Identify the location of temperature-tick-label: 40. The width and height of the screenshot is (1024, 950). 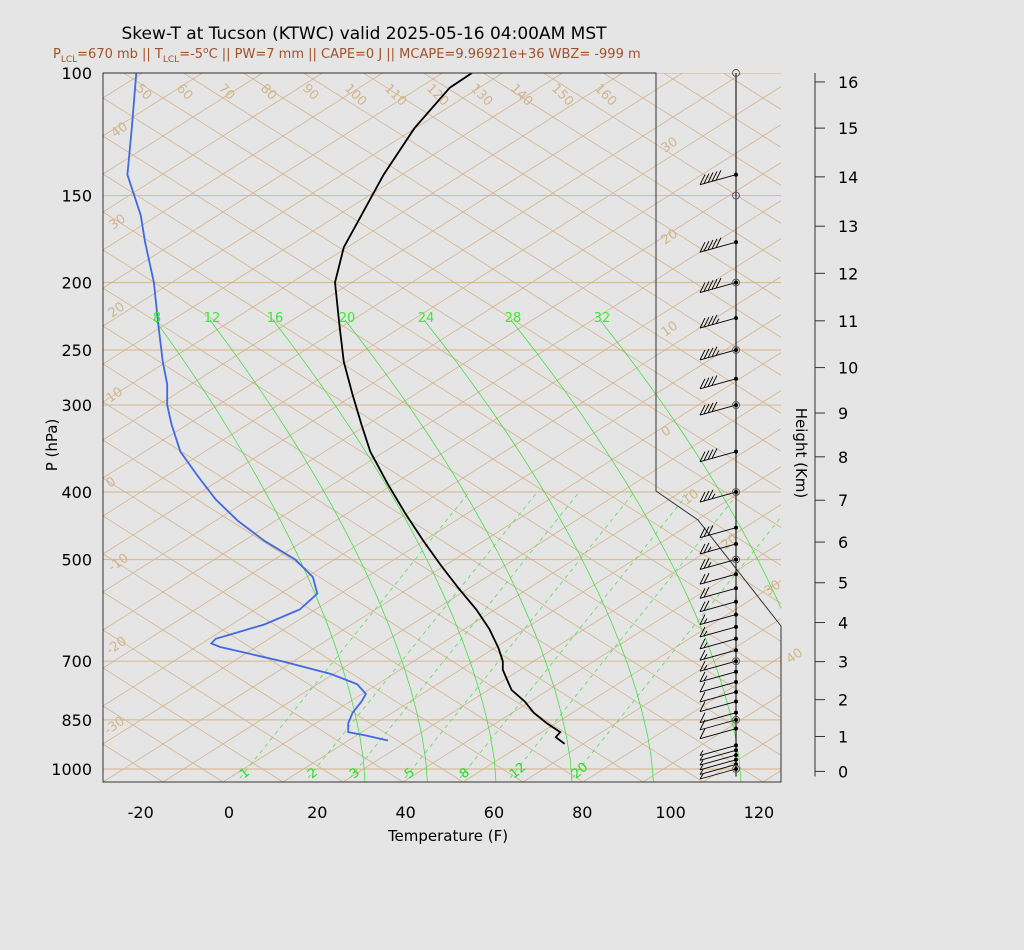
(405, 812).